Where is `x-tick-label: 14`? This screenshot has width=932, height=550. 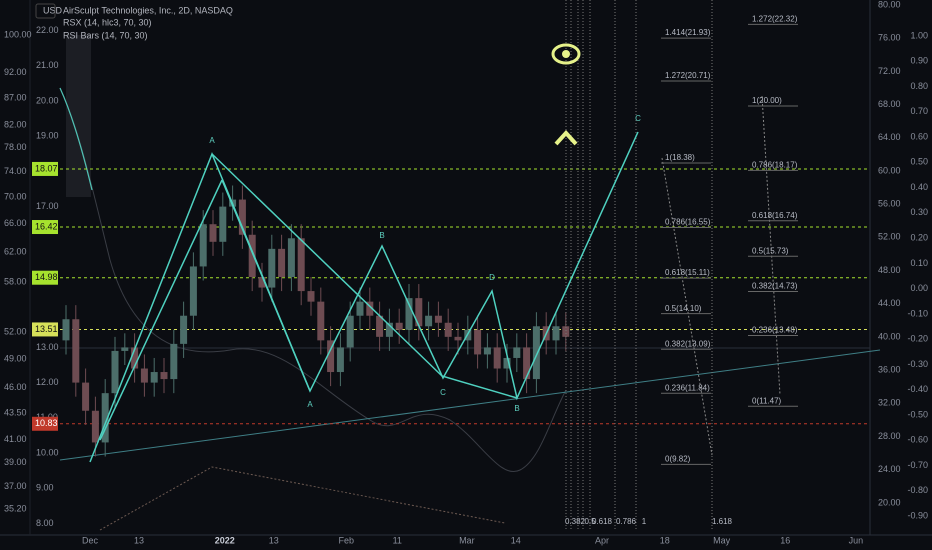 x-tick-label: 14 is located at coordinates (516, 540).